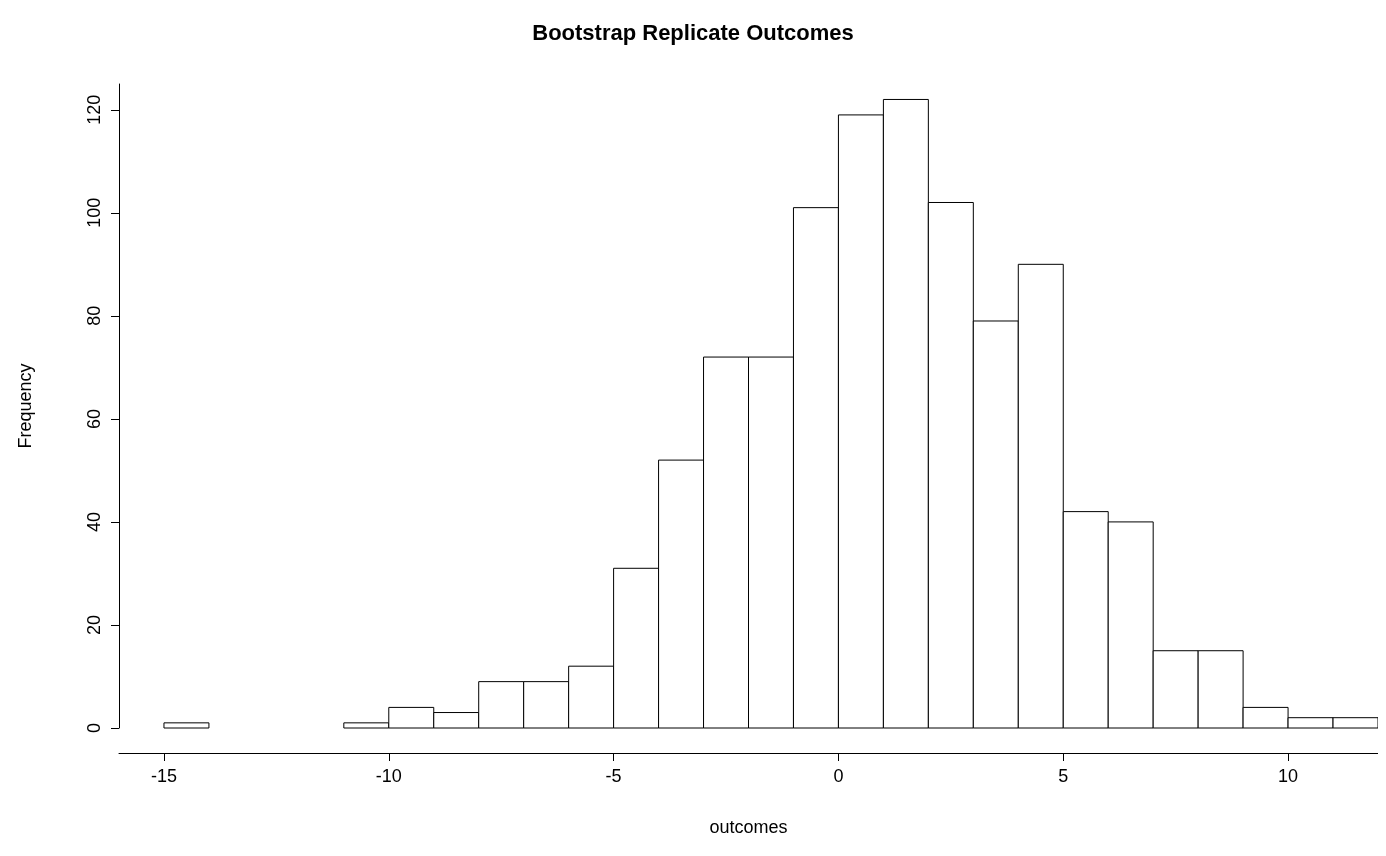 The image size is (1386, 856). What do you see at coordinates (693, 32) in the screenshot?
I see `chart-title: Bootstrap Replicate Outcomes` at bounding box center [693, 32].